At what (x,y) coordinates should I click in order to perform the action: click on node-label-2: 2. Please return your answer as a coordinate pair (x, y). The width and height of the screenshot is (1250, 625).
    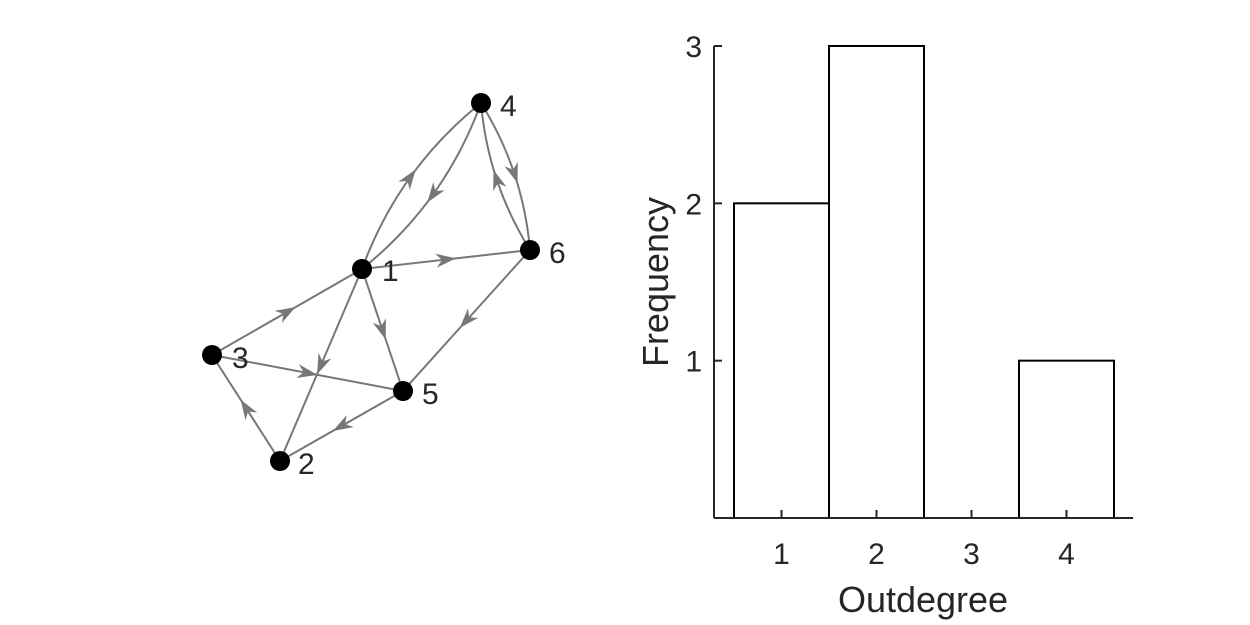
    Looking at the image, I should click on (306, 464).